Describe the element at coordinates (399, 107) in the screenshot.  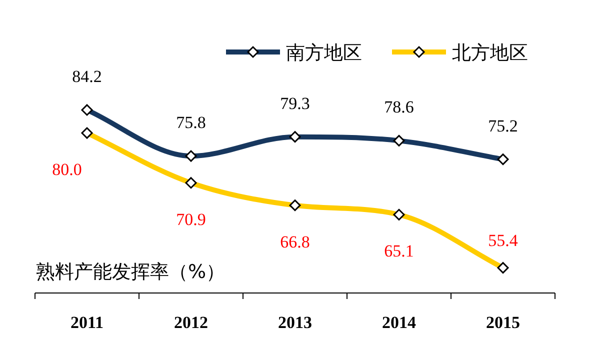
I see `data-label: 78.6` at that location.